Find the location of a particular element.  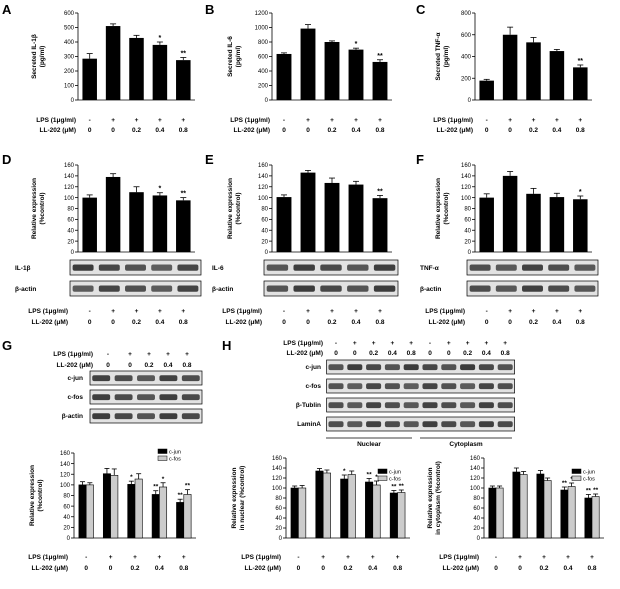

panel-D-y-tick-label: 20 is located at coordinates (70, 242).